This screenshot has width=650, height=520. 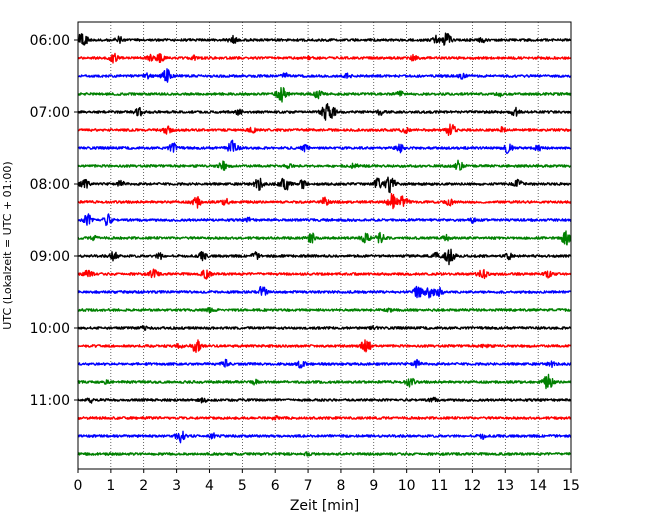 I want to click on x-tick-label: 4, so click(x=209, y=486).